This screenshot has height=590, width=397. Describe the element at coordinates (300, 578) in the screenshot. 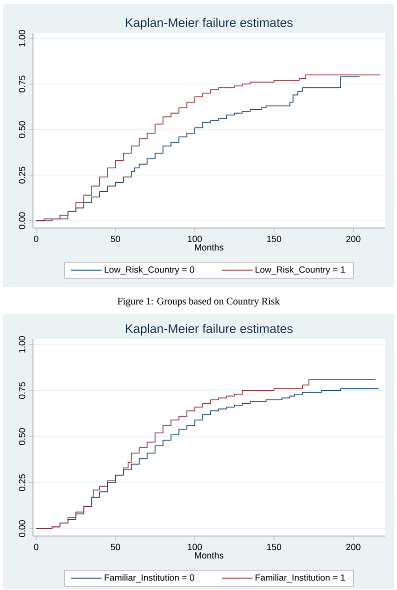

I see `legend-label: Familiar_Institution = 1` at that location.